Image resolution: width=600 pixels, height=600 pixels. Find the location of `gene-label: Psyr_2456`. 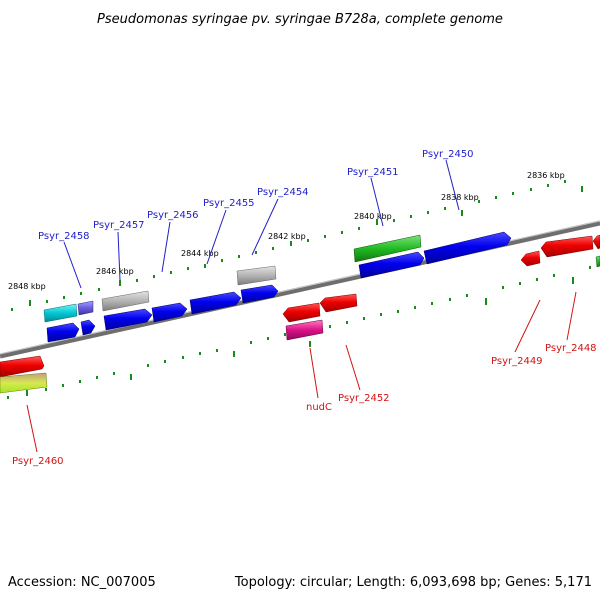

gene-label: Psyr_2456 is located at coordinates (173, 215).